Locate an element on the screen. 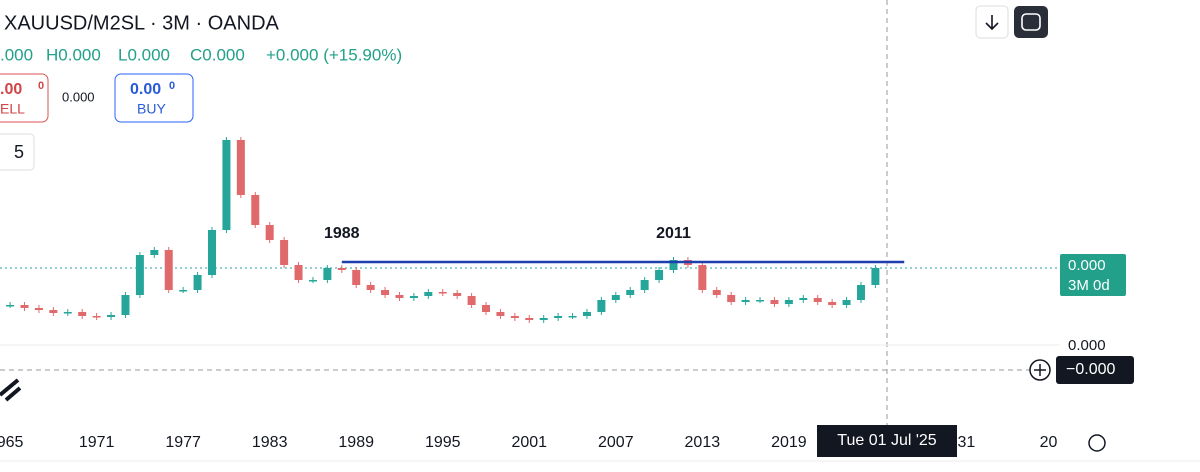  x-tick-label: 2019 is located at coordinates (789, 442).